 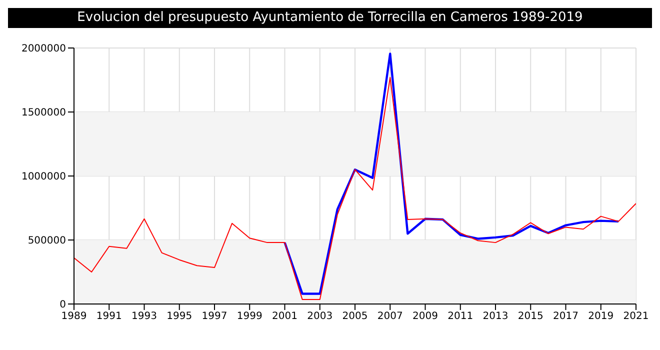 I want to click on x-tick-label: 1995, so click(x=179, y=316).